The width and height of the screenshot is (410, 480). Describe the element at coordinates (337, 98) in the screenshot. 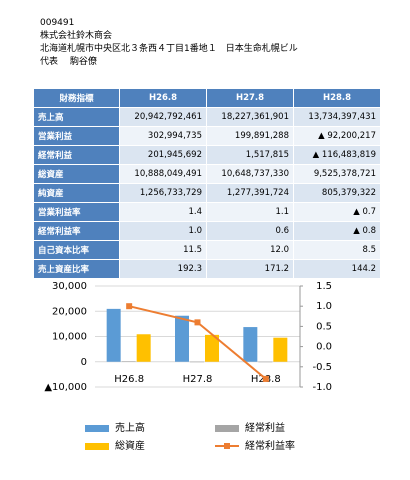

I see `header-cell: H28.8` at that location.